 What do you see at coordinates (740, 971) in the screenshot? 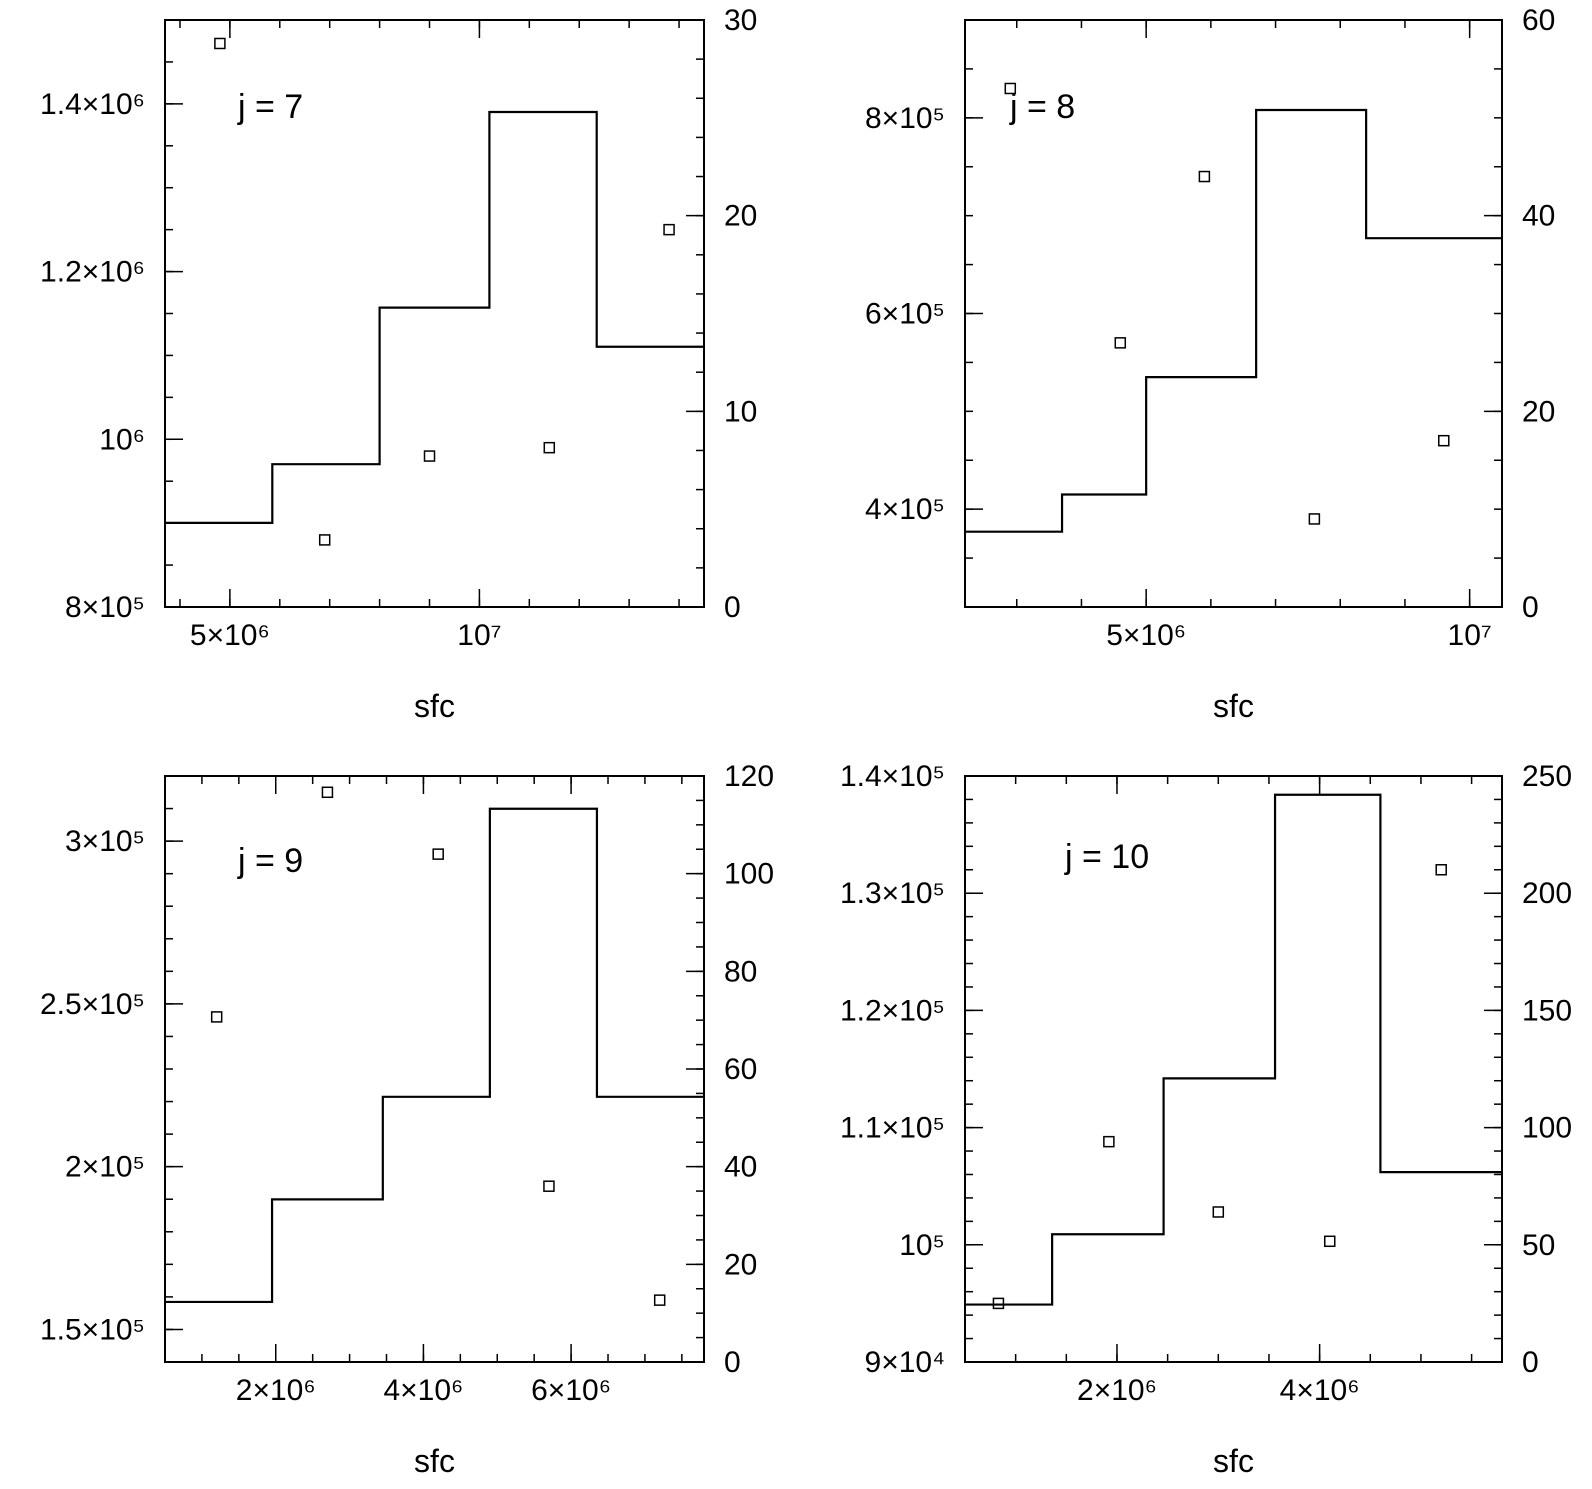
I see `y2-tick-label: 80` at bounding box center [740, 971].